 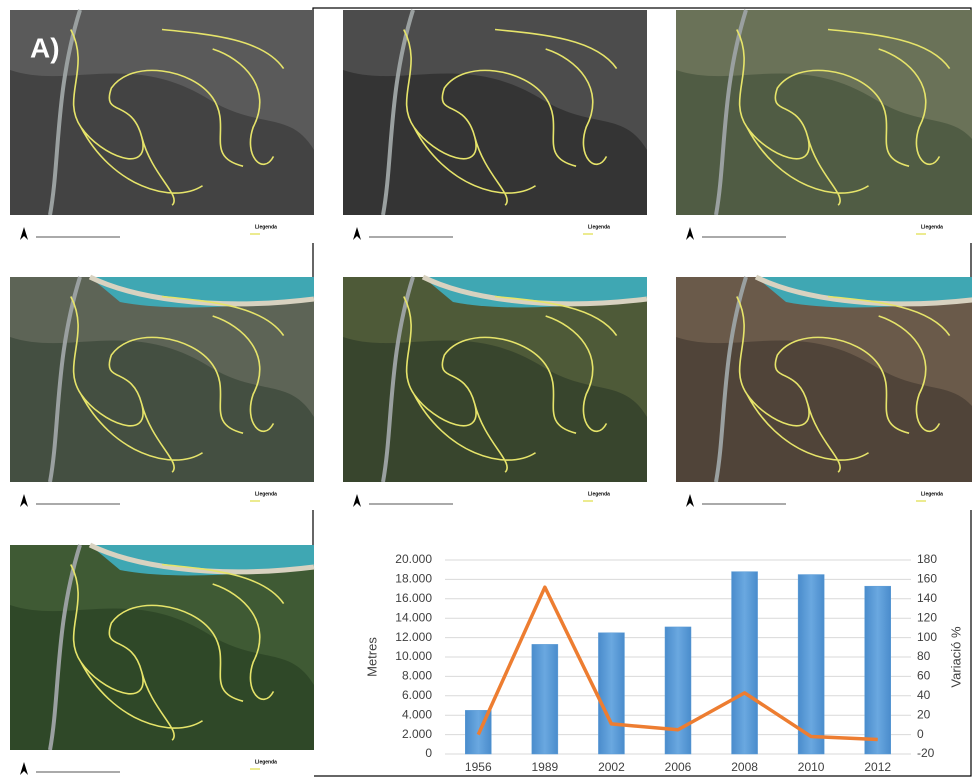 I want to click on y2-tick-label: -20, so click(x=926, y=753).